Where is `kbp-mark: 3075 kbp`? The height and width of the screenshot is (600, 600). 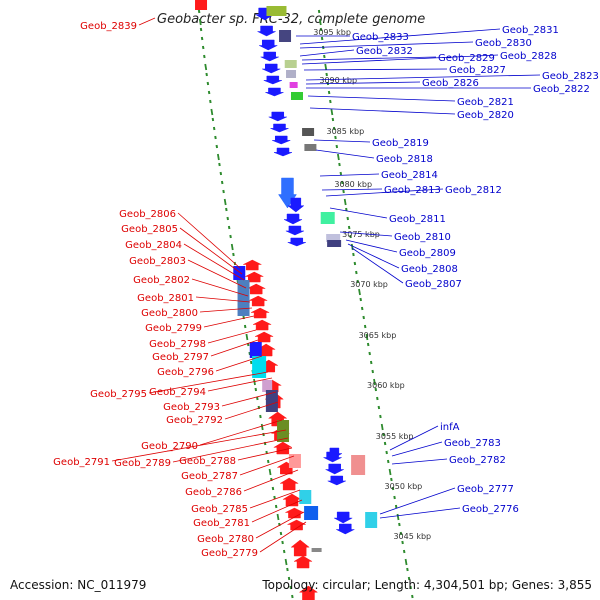 kbp-mark: 3075 kbp is located at coordinates (361, 234).